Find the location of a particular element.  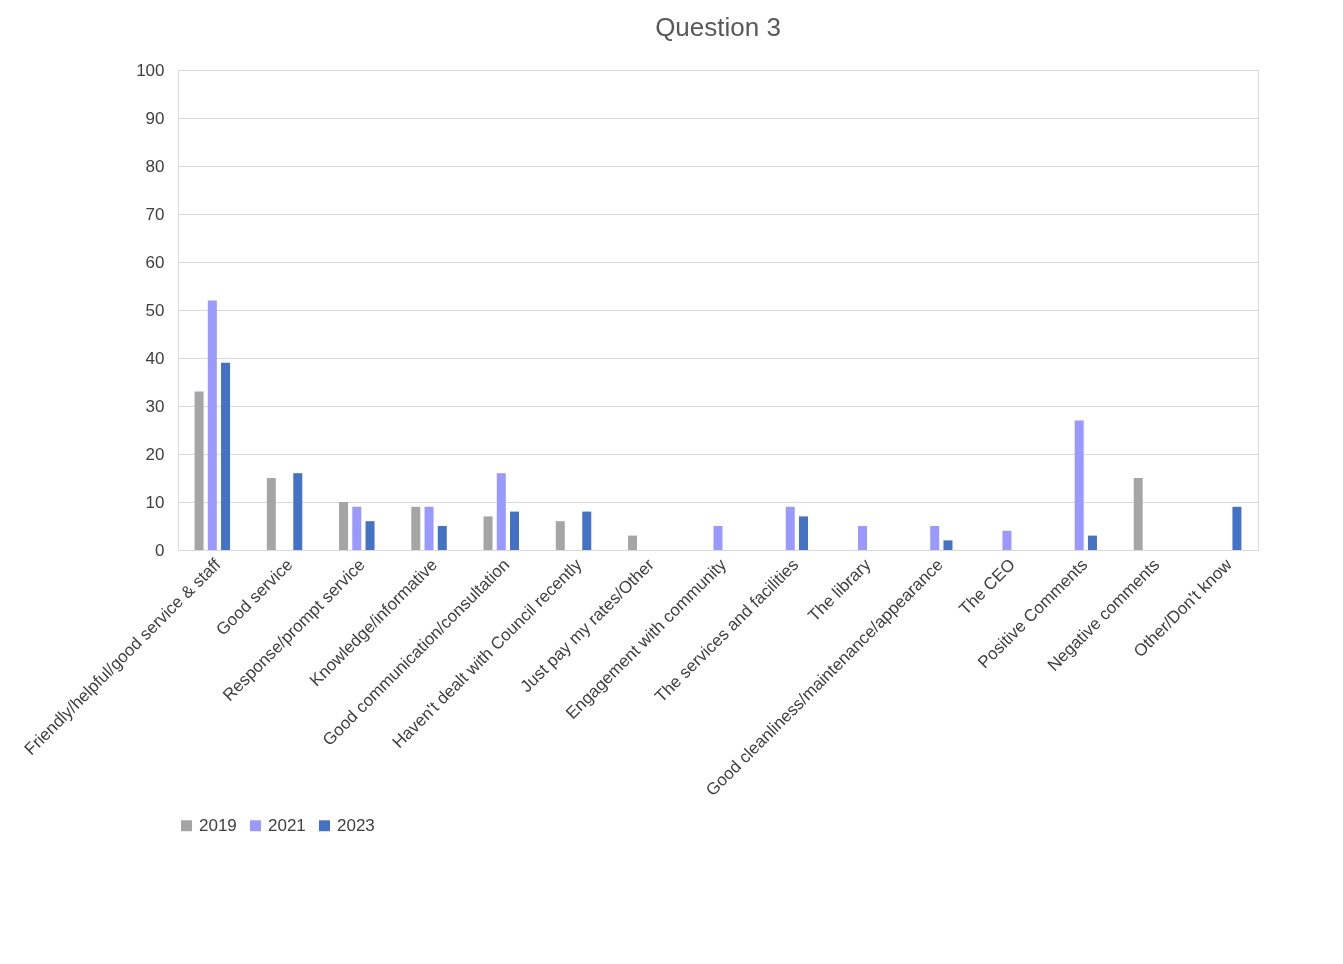

legend-label: 2023 is located at coordinates (356, 825).